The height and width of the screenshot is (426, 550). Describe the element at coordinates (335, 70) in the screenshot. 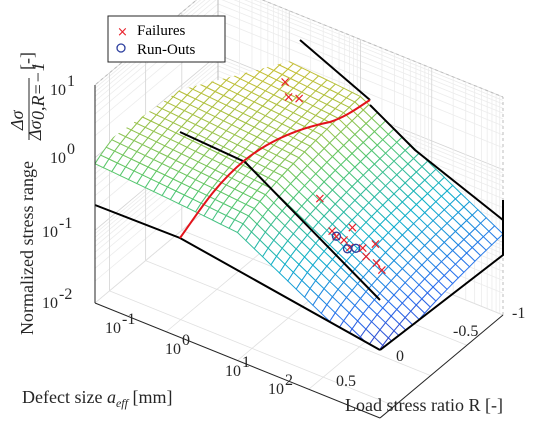

I see `top-edge-line` at that location.